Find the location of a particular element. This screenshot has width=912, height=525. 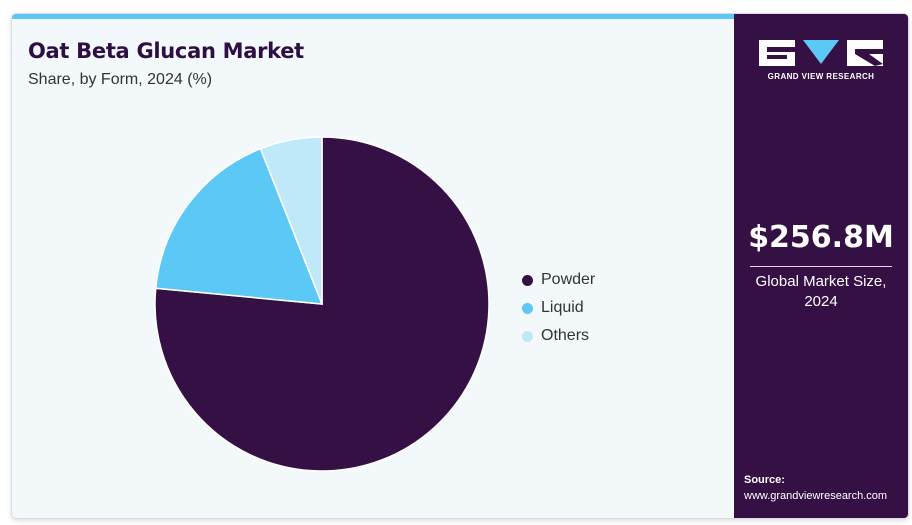

market-caption-line1: Global Market Size, is located at coordinates (821, 281).